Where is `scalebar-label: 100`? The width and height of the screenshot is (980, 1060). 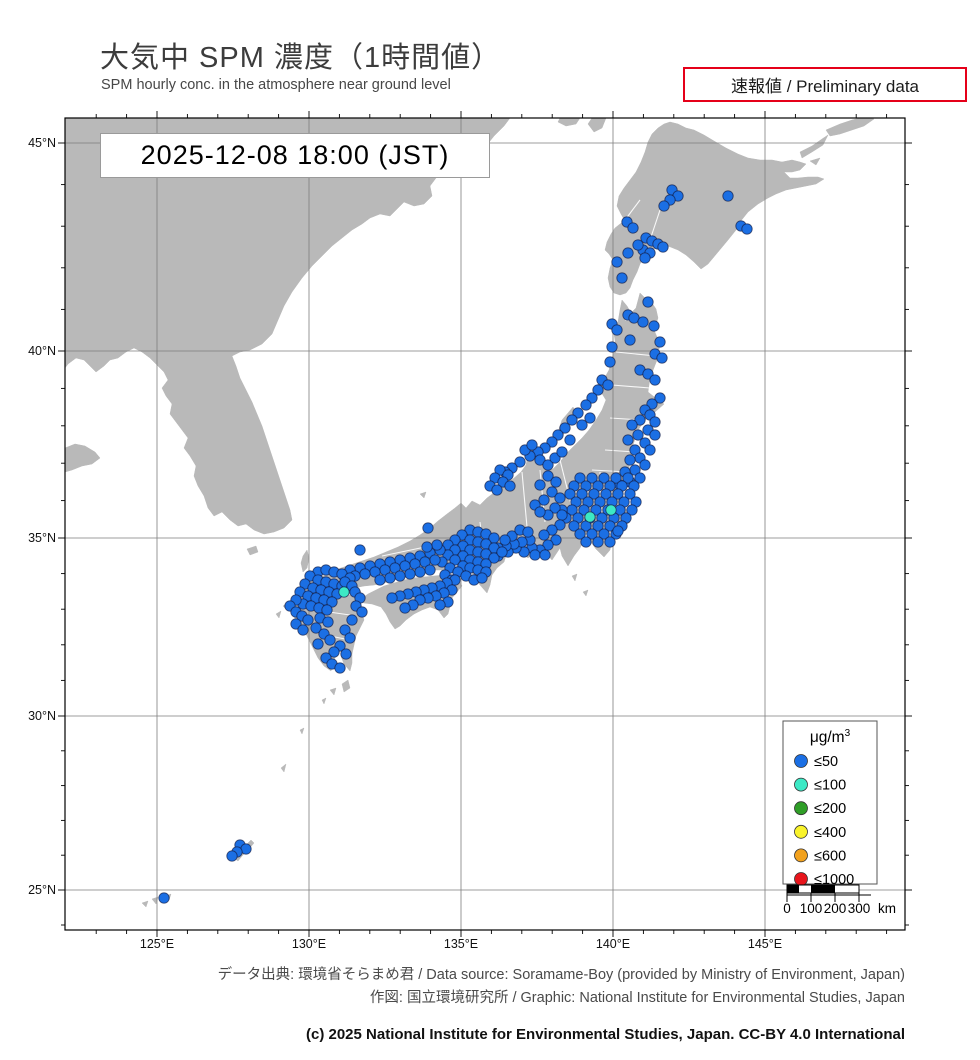
scalebar-label: 100 is located at coordinates (811, 908).